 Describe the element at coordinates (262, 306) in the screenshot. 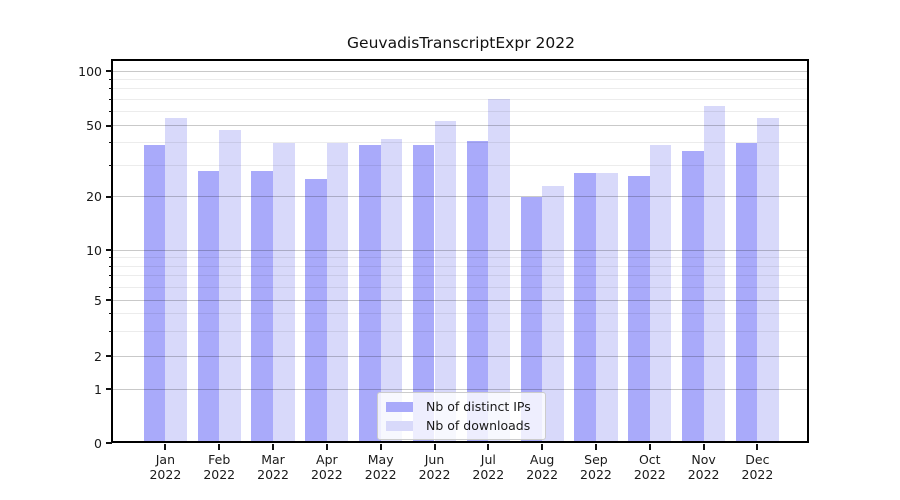

I see `bar-nb-of-distinct-ips-mar-2022` at that location.